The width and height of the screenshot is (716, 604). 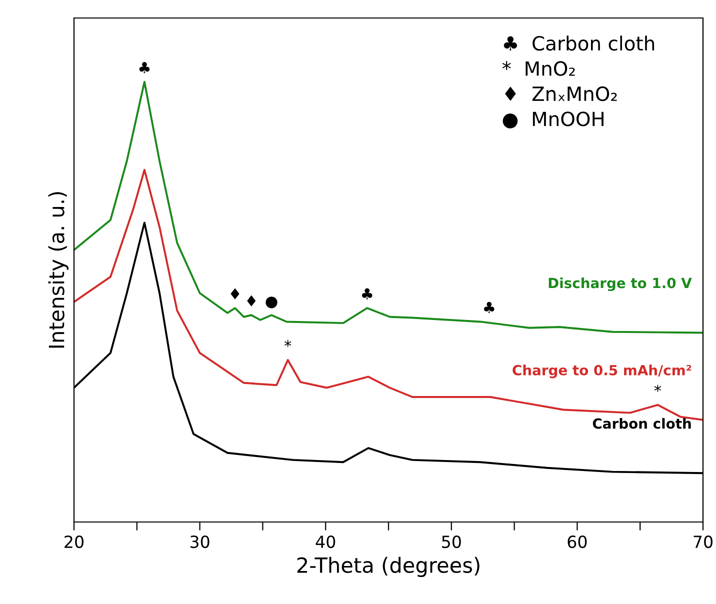 What do you see at coordinates (579, 43) in the screenshot?
I see `text: ♣ Carbon cloth` at bounding box center [579, 43].